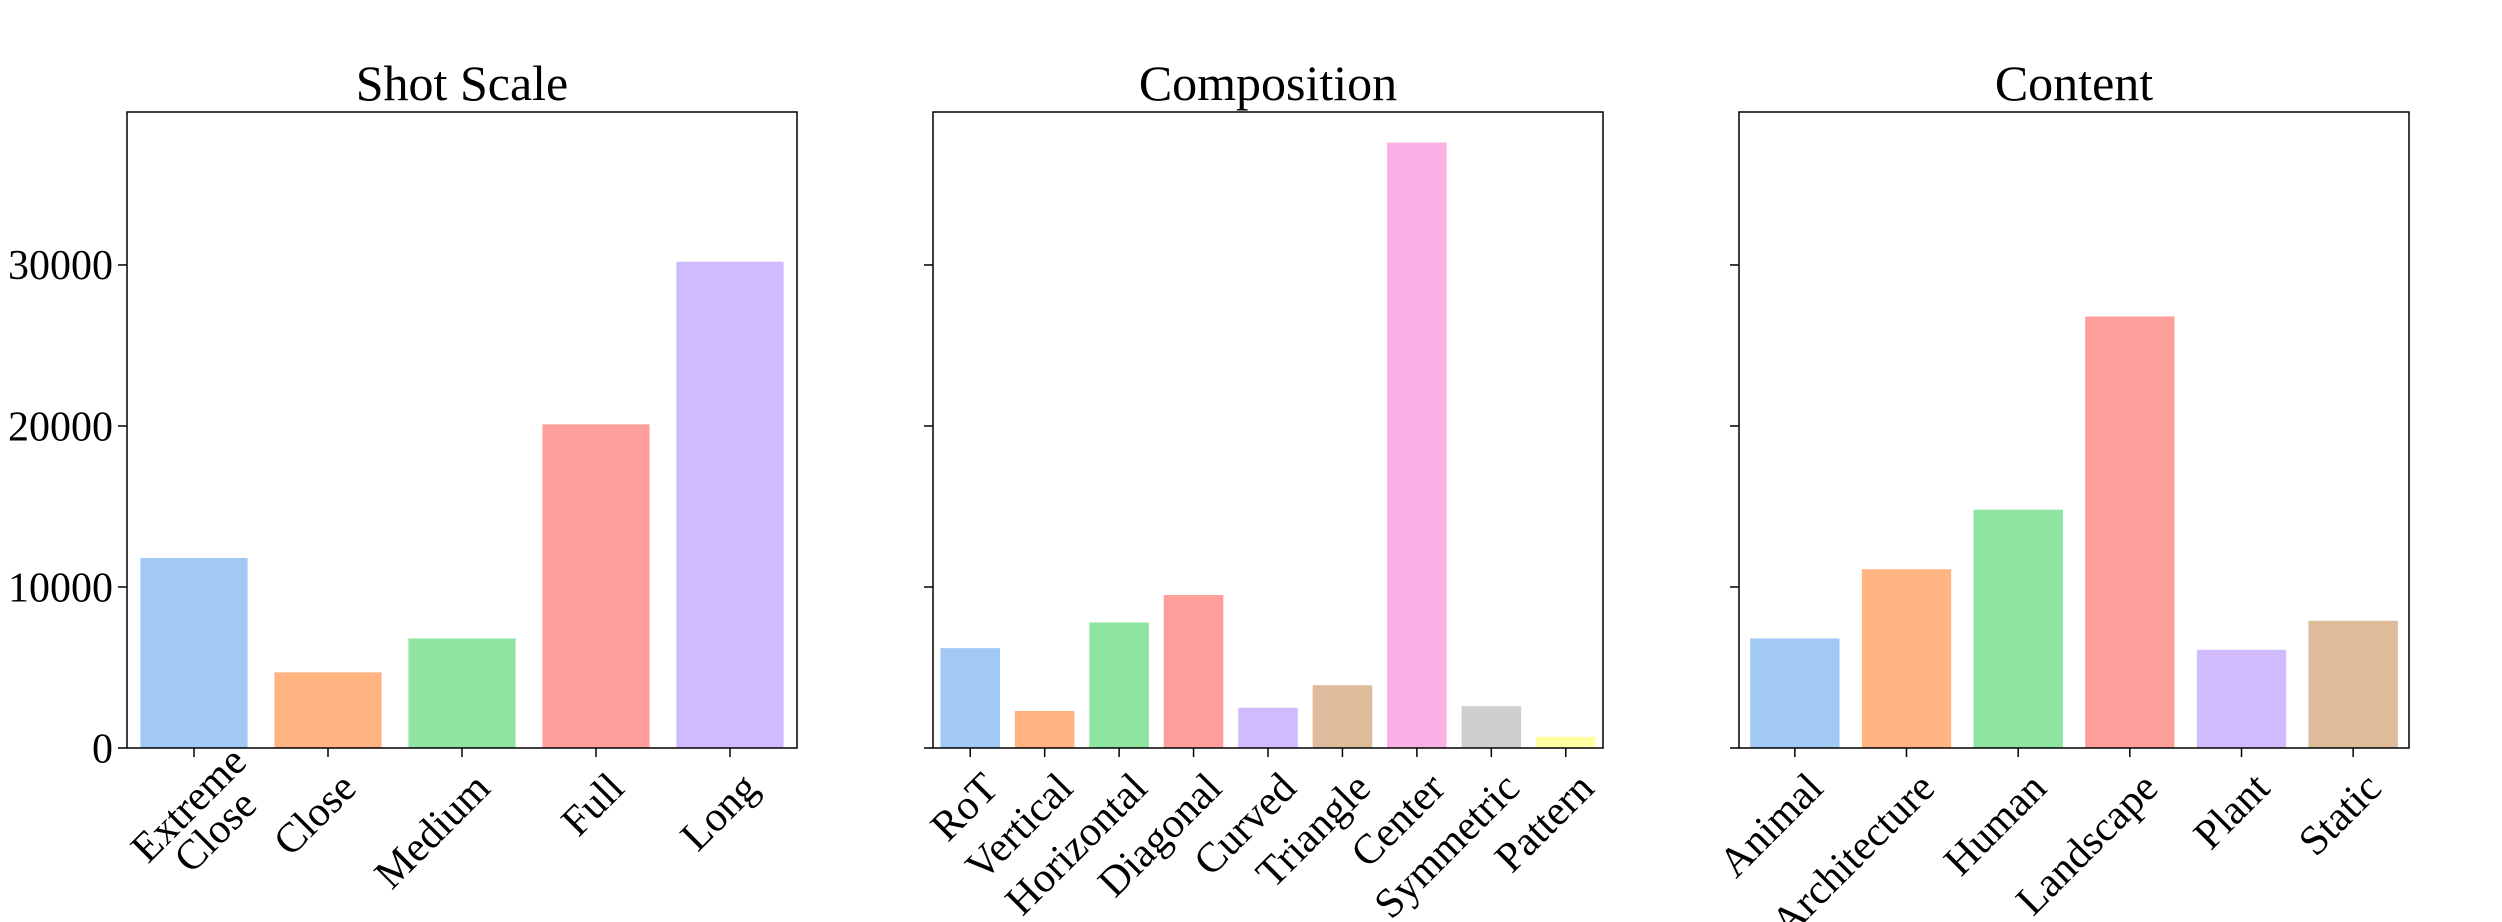 The width and height of the screenshot is (2502, 922). What do you see at coordinates (462, 83) in the screenshot?
I see `chart-title: Shot Scale` at bounding box center [462, 83].